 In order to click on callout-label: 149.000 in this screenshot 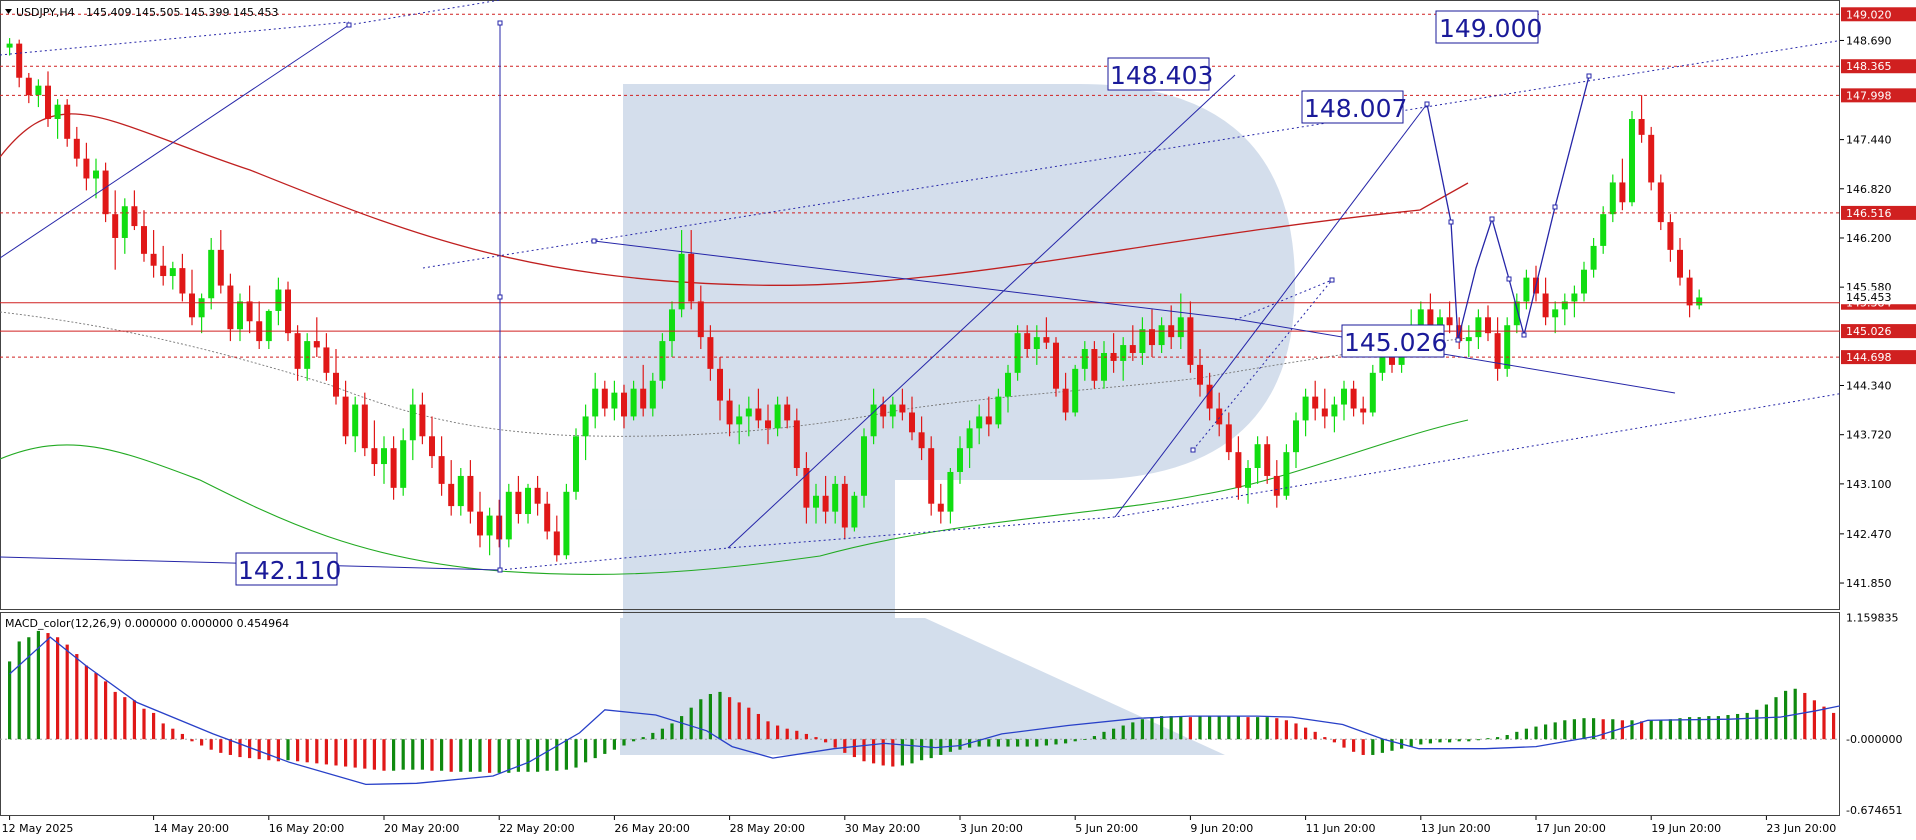, I will do `click(1490, 28)`.